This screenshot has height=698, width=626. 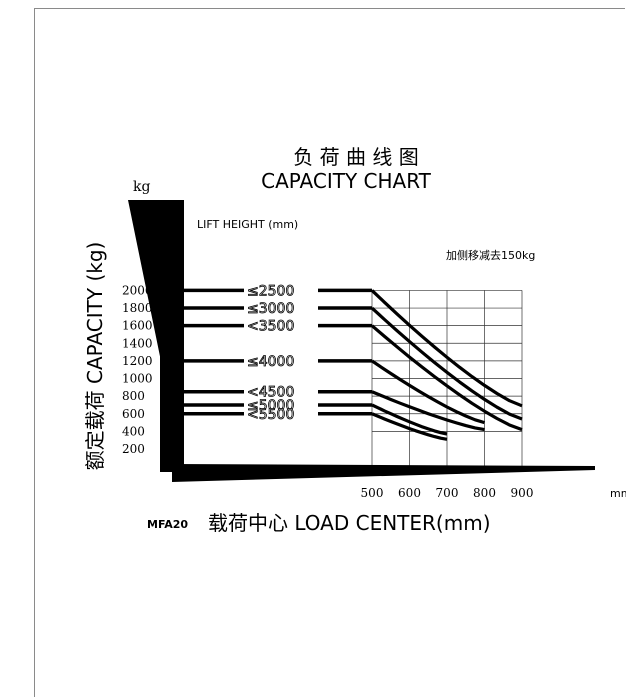 What do you see at coordinates (133, 431) in the screenshot?
I see `y-tick-label: 400` at bounding box center [133, 431].